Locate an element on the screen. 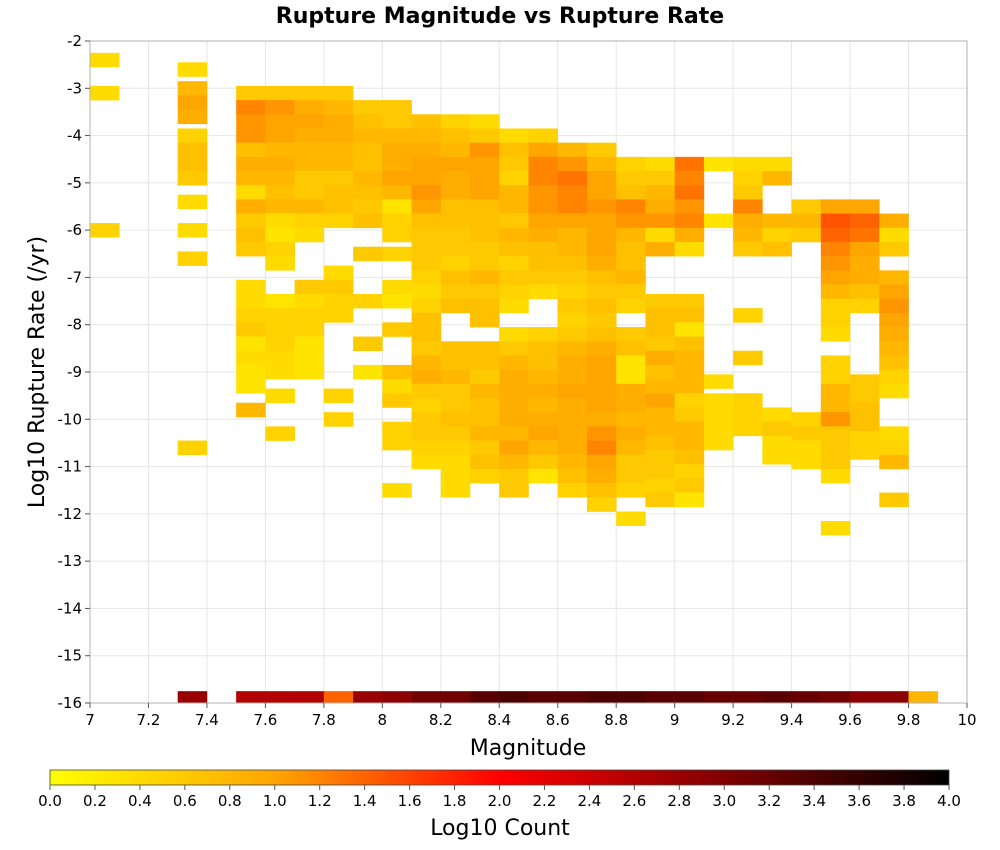  colorbar-tick-label: 1.8 is located at coordinates (455, 801).